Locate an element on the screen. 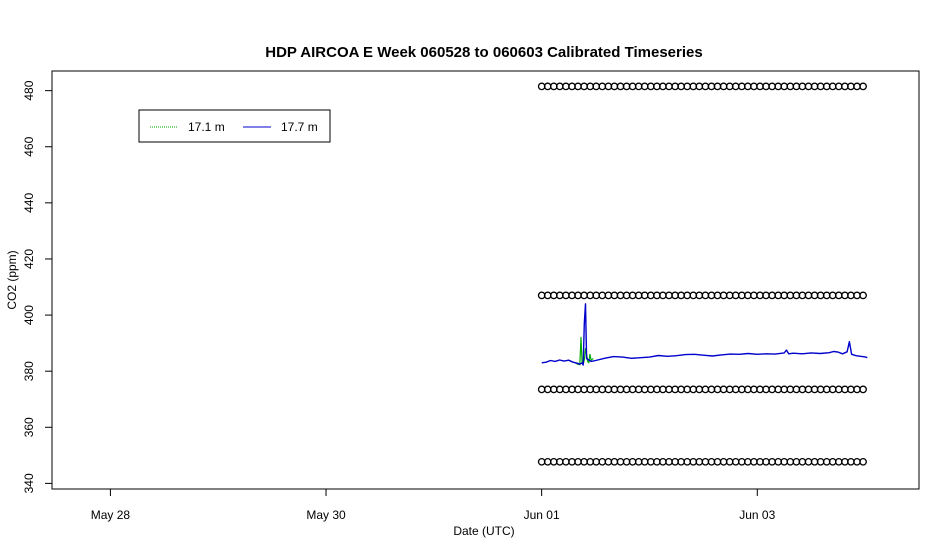 Image resolution: width=936 pixels, height=540 pixels. series-layer is located at coordinates (704, 334).